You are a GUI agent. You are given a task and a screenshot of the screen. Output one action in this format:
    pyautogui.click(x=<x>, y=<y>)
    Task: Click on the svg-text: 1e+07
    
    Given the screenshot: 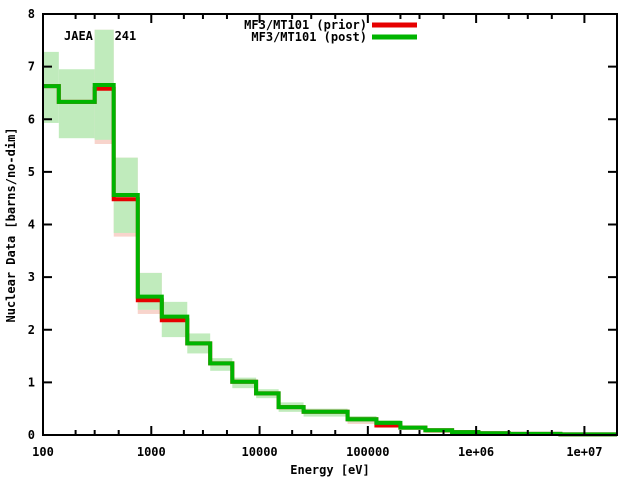 What is the action you would take?
    pyautogui.click(x=584, y=452)
    